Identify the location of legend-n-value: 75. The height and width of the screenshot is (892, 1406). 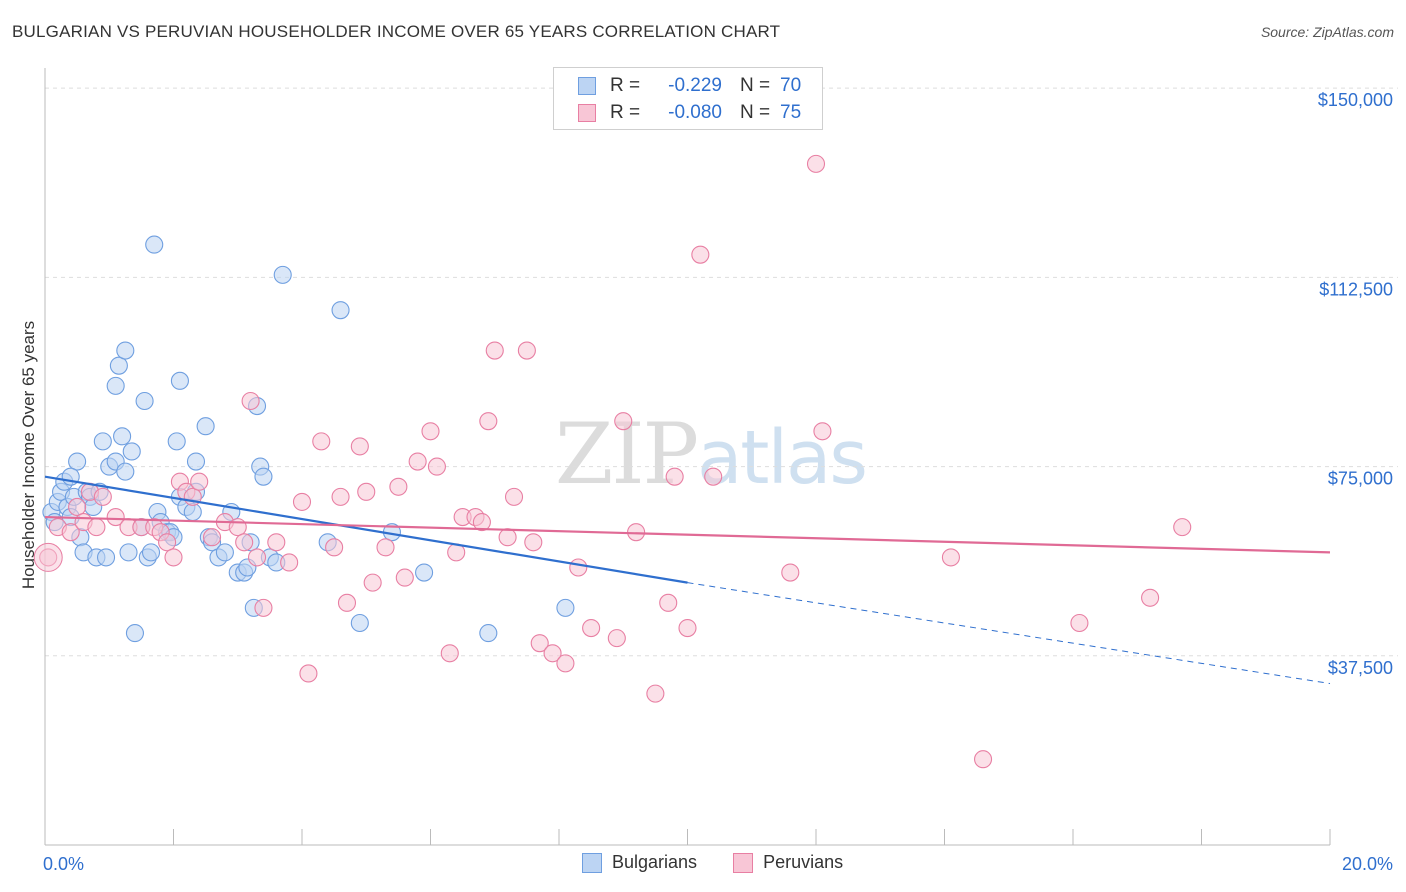
(791, 112).